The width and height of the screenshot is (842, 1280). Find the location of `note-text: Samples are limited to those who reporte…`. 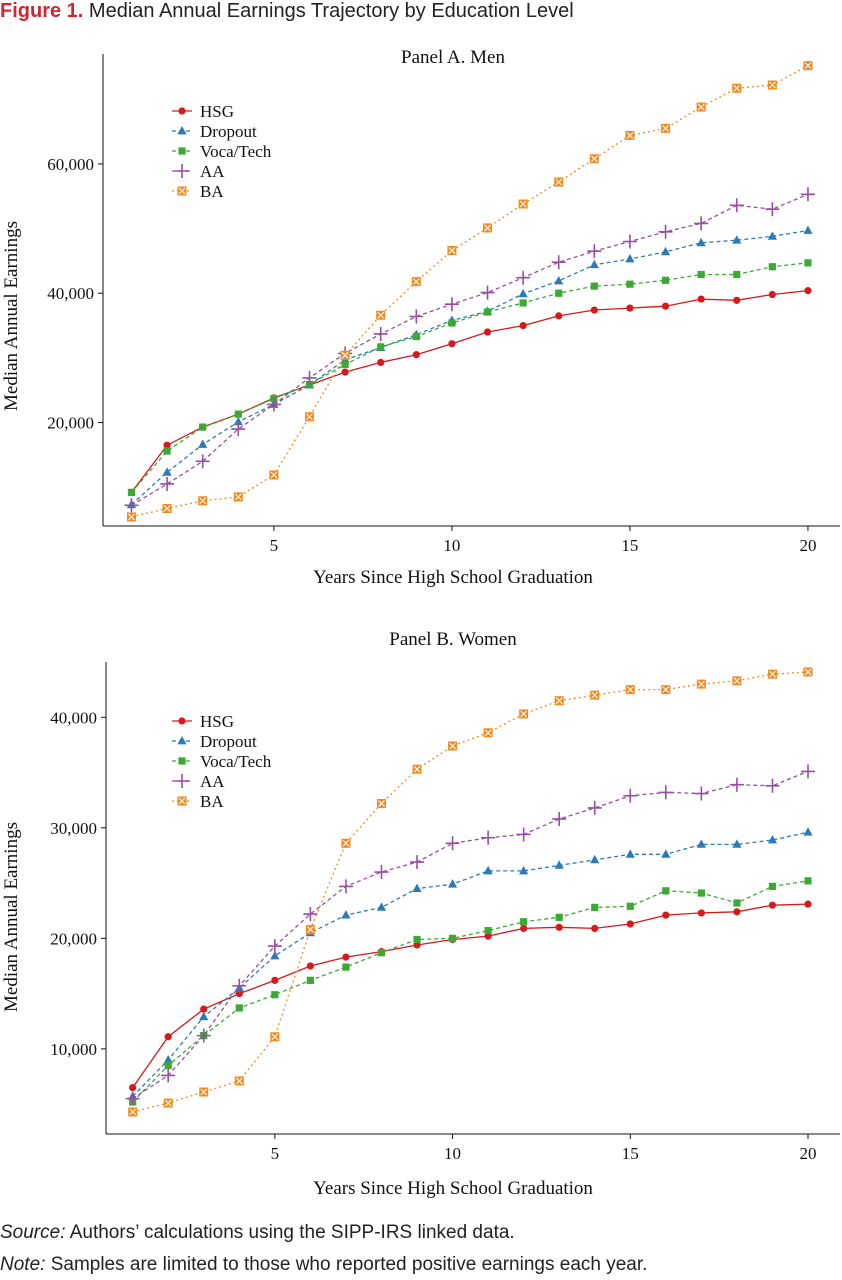

note-text: Samples are limited to those who reporte… is located at coordinates (346, 1264).